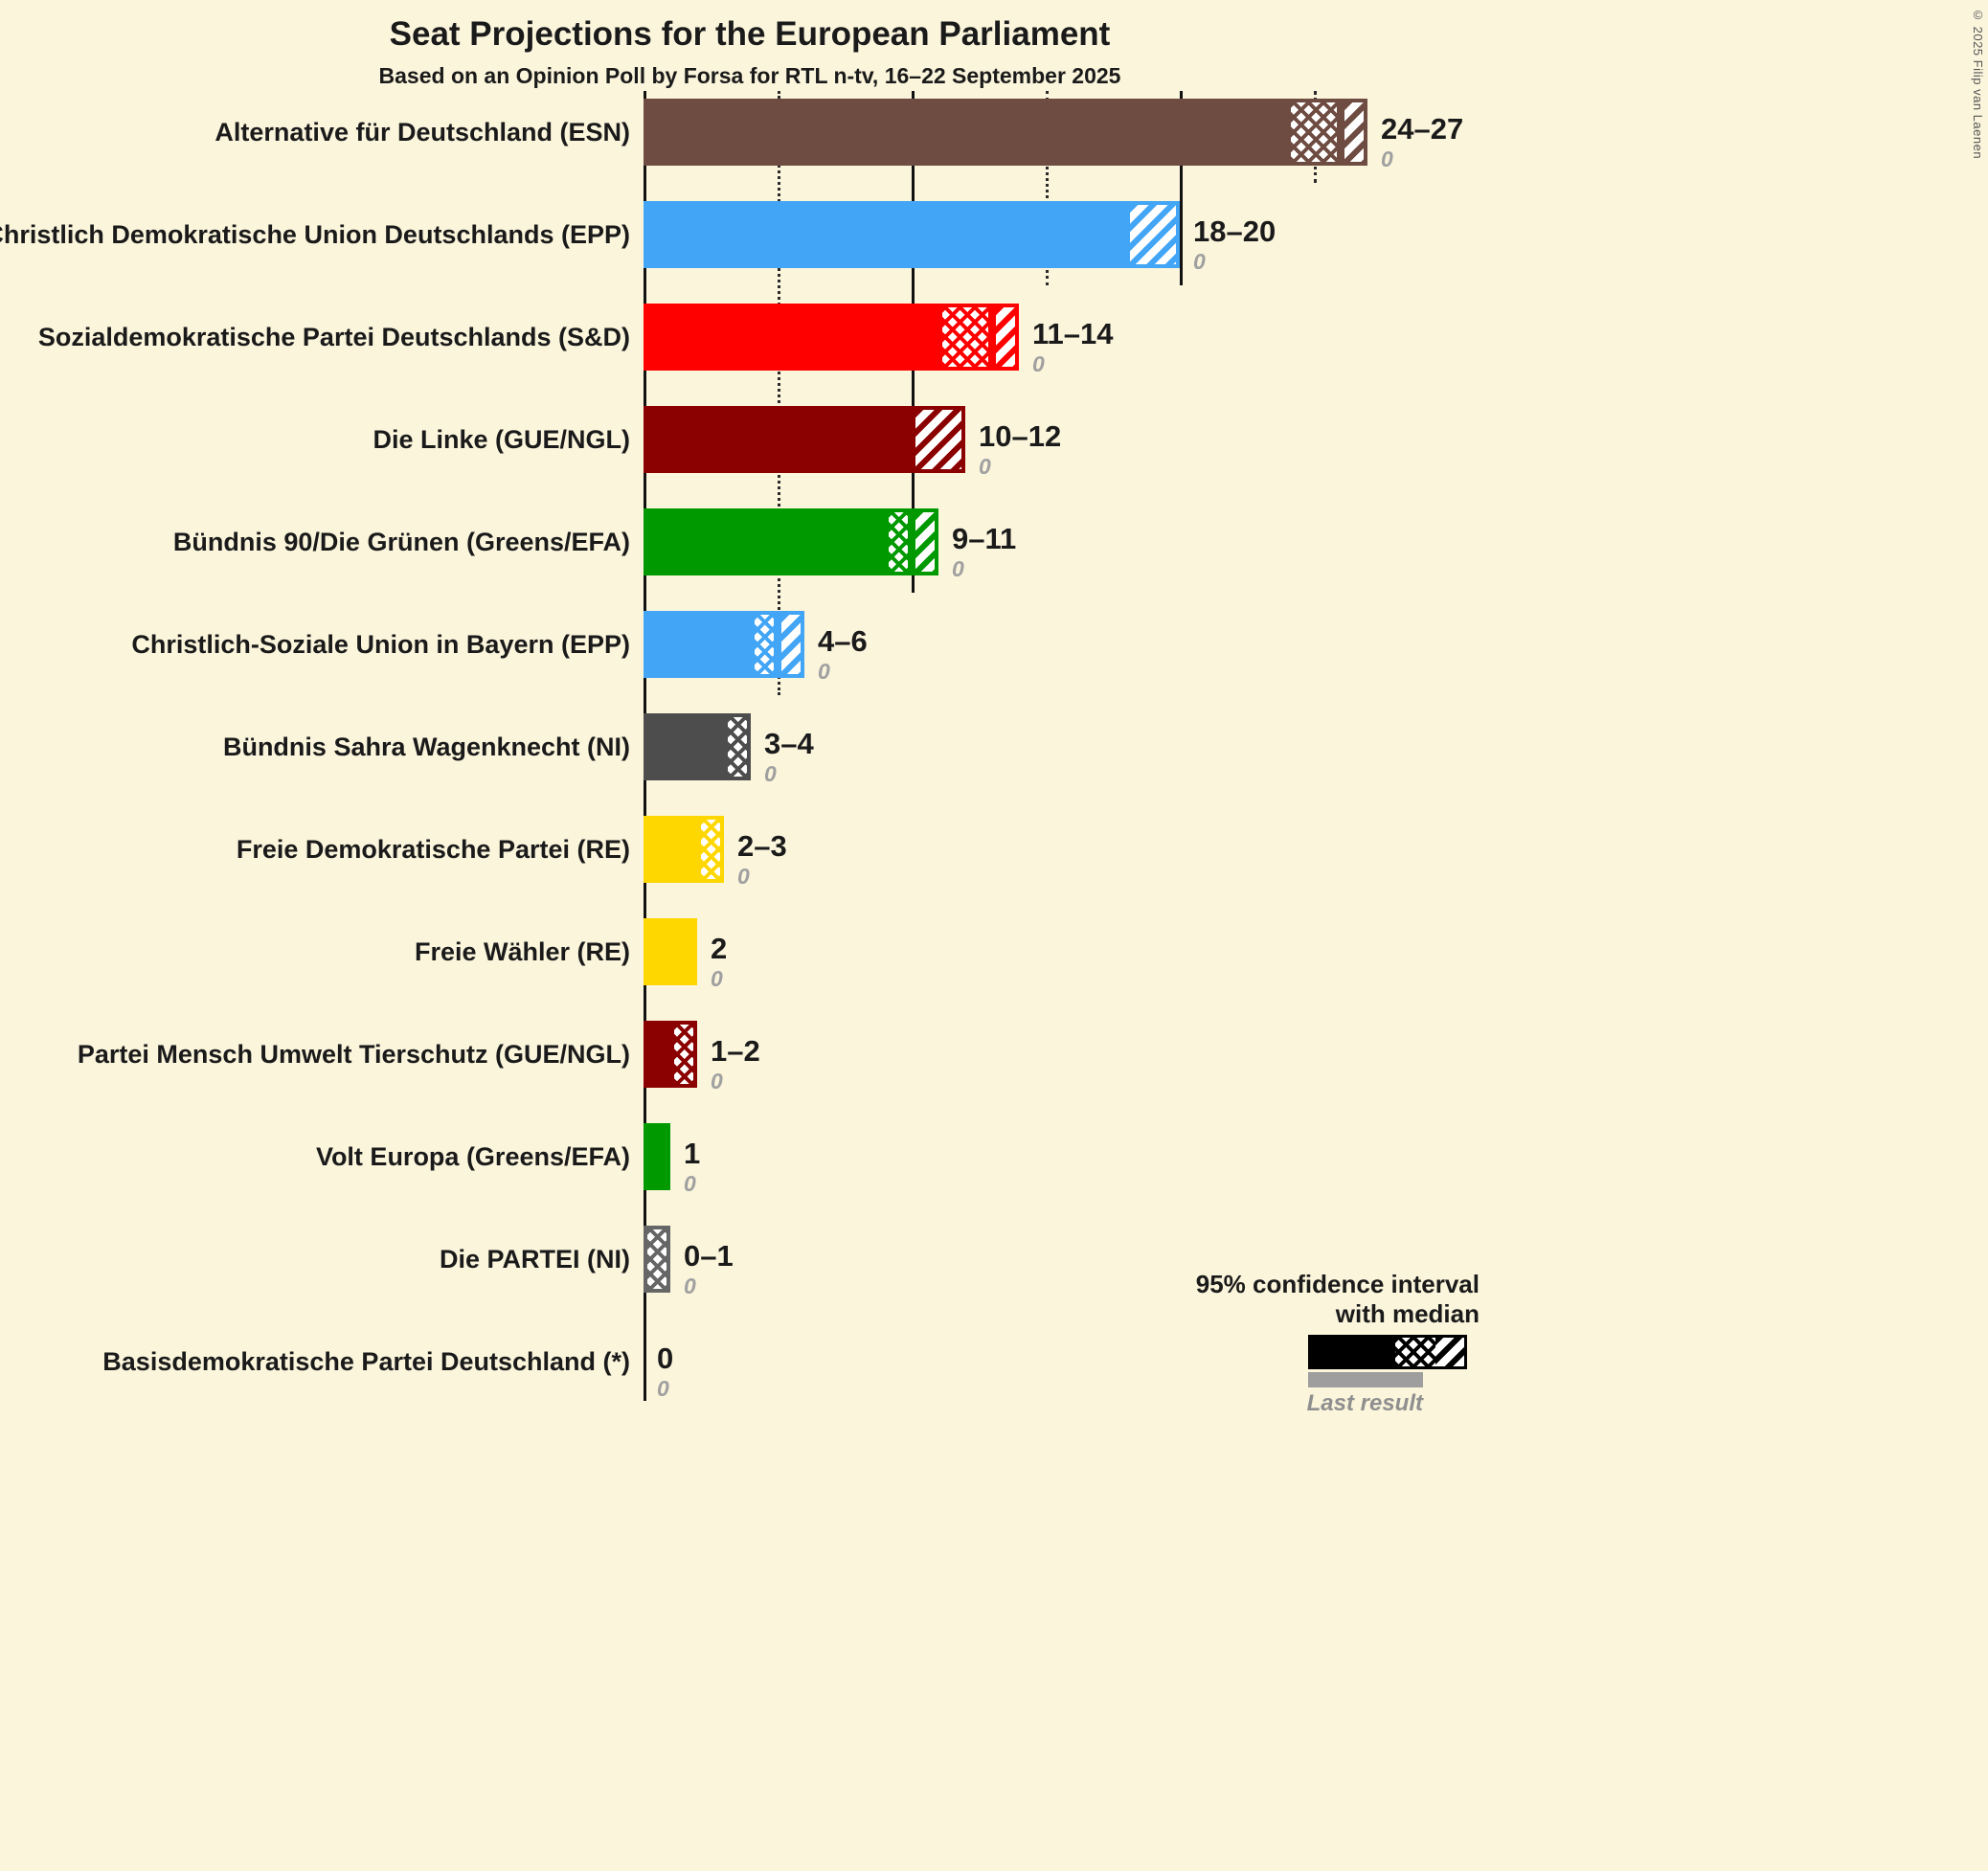 The image size is (1988, 1871). What do you see at coordinates (1978, 84) in the screenshot?
I see `copyright-notice: © 2025 Filip van Laenen` at bounding box center [1978, 84].